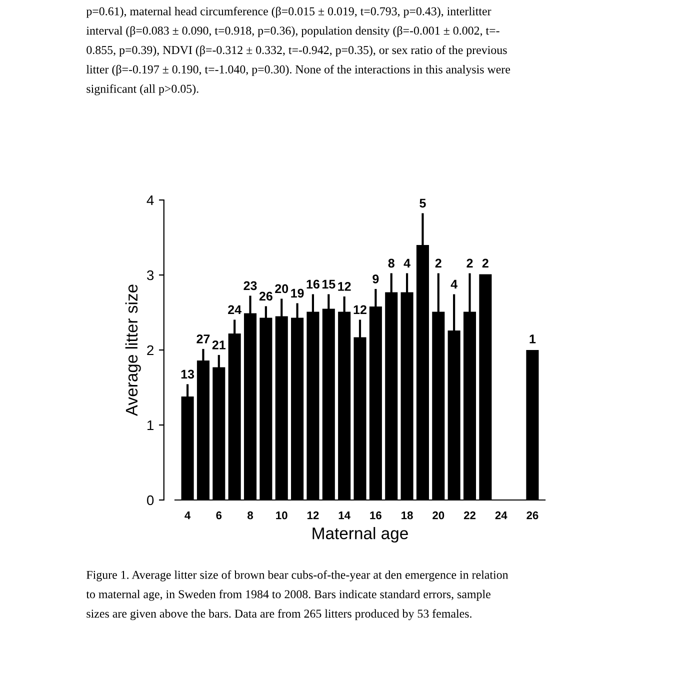  Describe the element at coordinates (297, 293) in the screenshot. I see `annotation: 19` at that location.